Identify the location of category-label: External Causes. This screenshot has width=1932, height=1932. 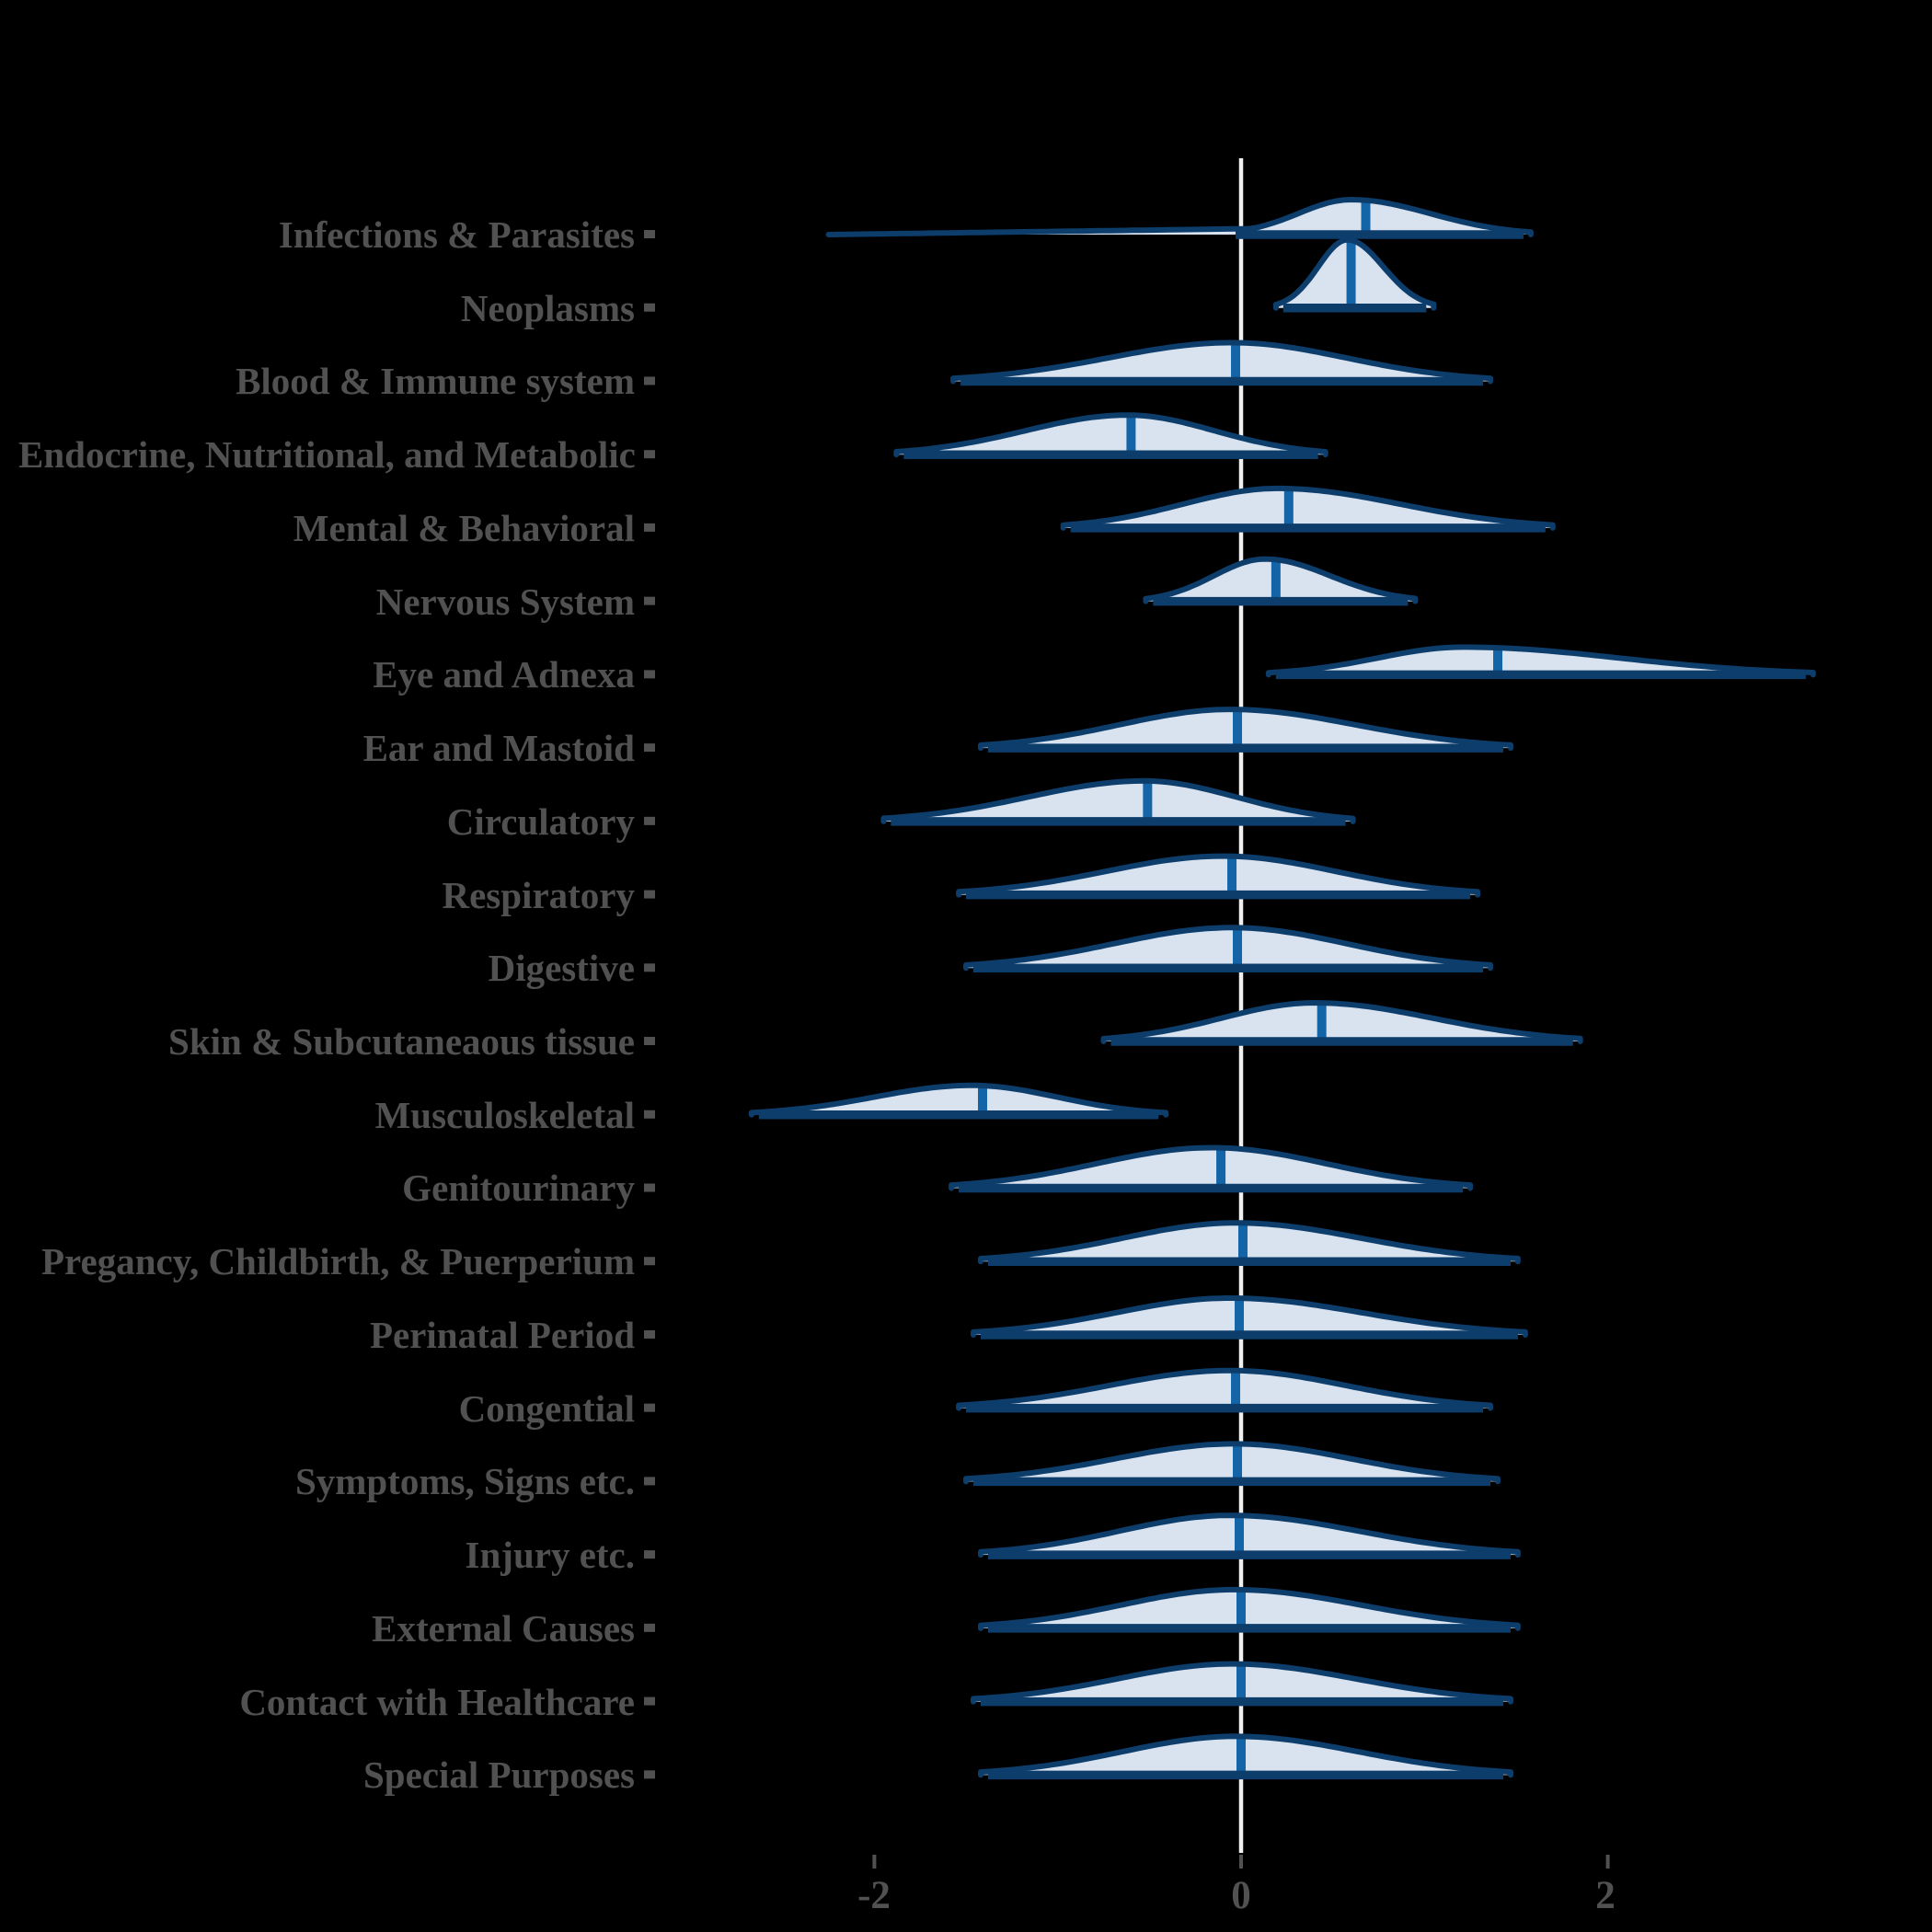
(503, 1628).